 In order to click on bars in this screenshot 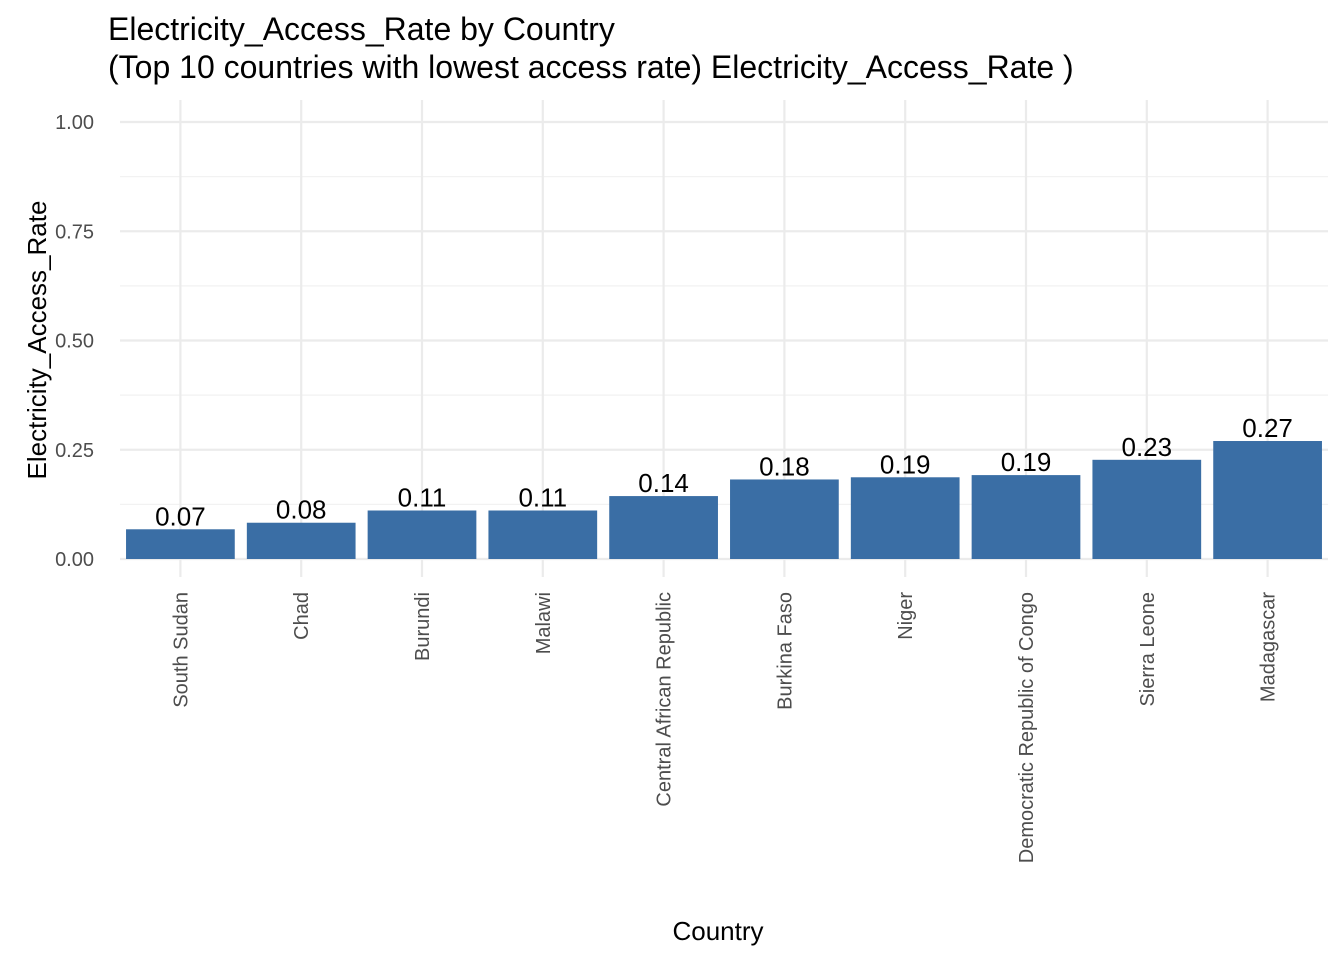, I will do `click(724, 500)`.